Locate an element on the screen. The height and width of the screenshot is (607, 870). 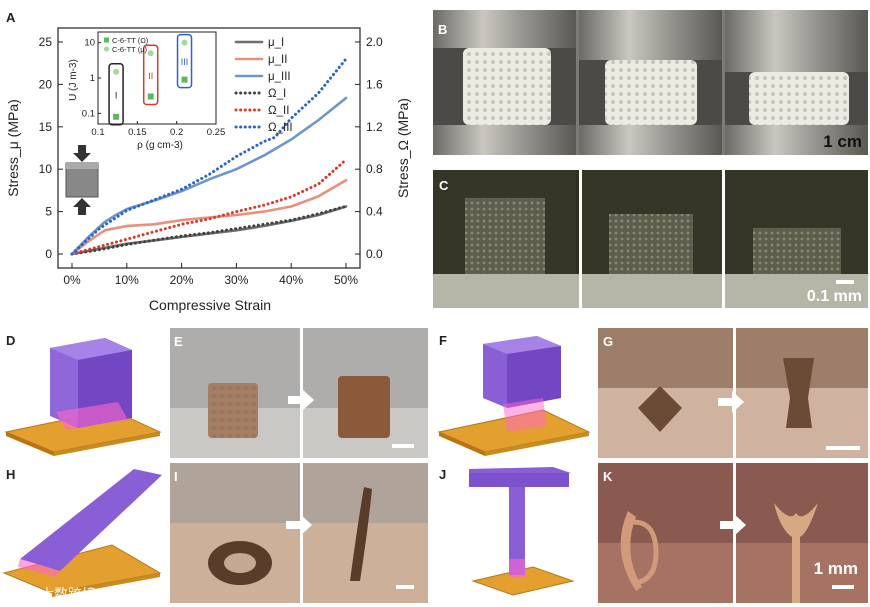
panel-c: C 0.1 mm is located at coordinates (650, 239).